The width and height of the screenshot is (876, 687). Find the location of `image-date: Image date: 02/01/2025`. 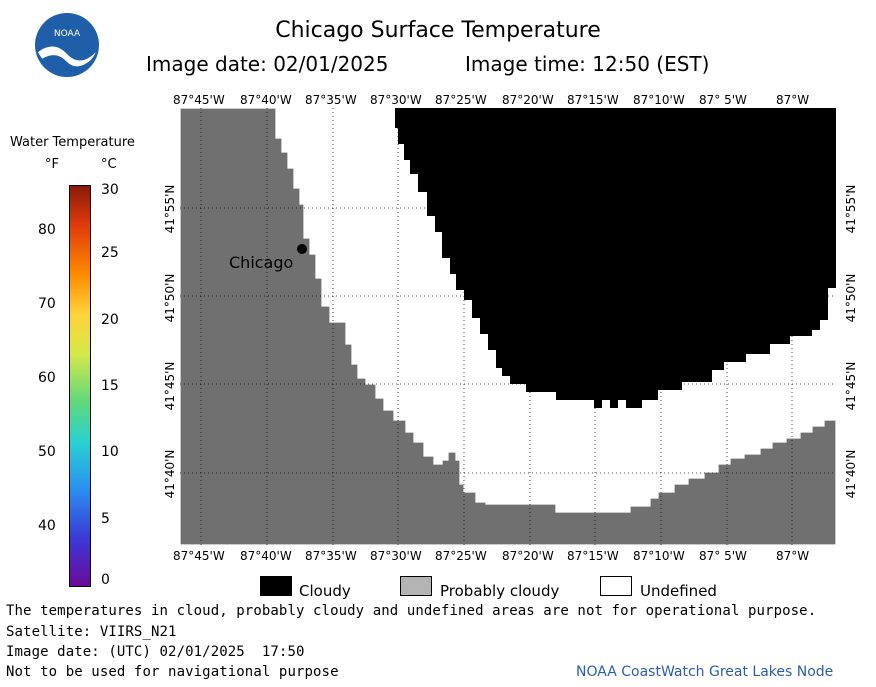

image-date: Image date: 02/01/2025 is located at coordinates (267, 64).